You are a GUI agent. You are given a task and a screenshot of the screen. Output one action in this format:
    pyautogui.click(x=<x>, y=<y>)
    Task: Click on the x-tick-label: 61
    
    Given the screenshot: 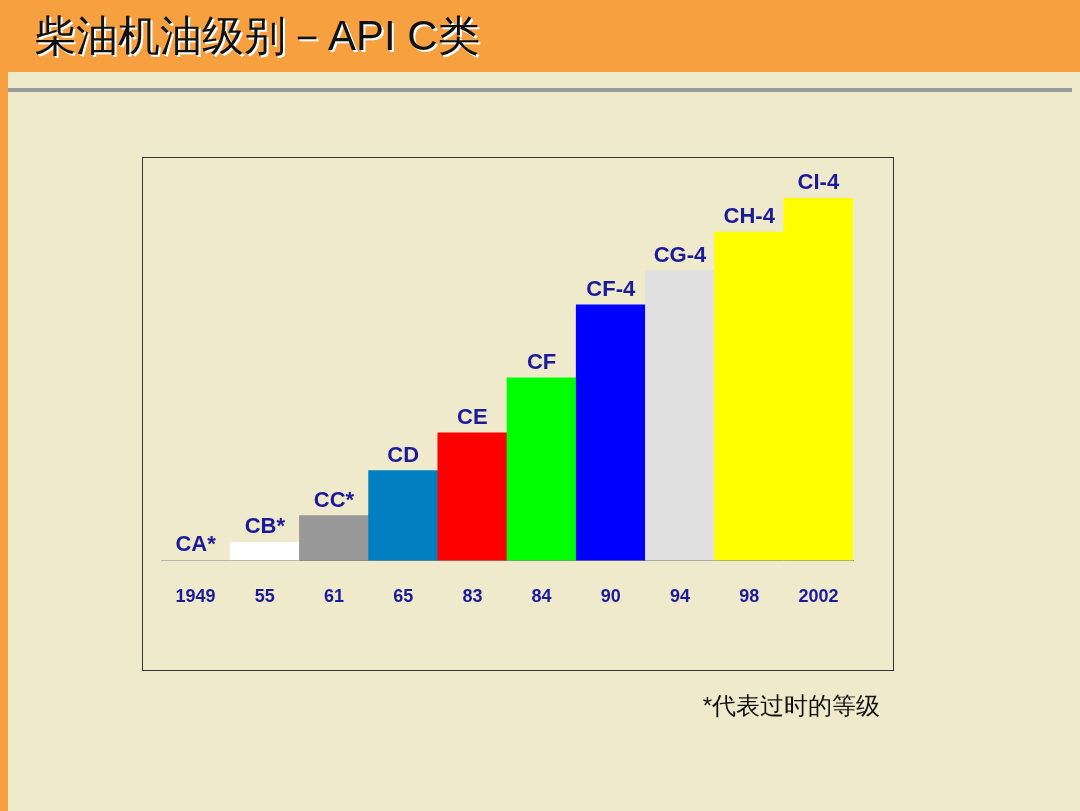 What is the action you would take?
    pyautogui.click(x=334, y=596)
    